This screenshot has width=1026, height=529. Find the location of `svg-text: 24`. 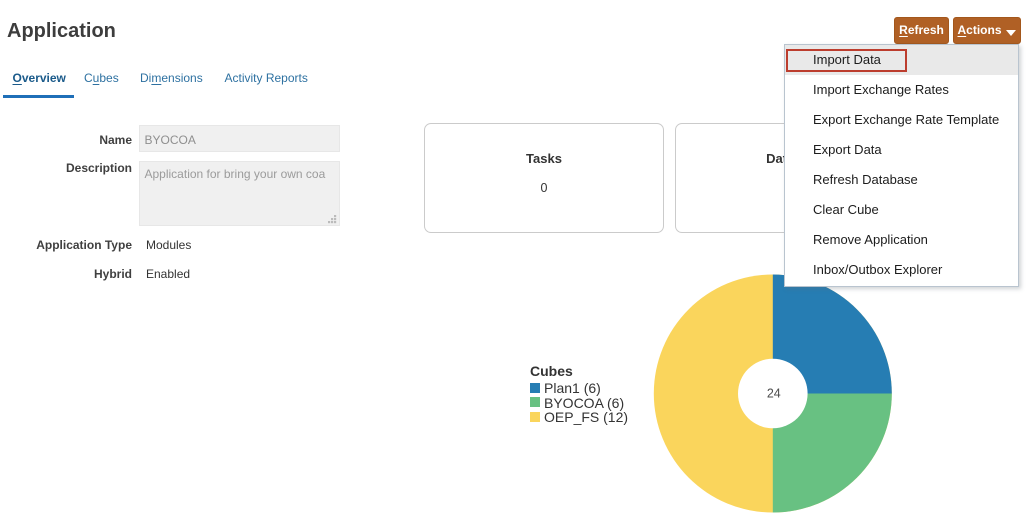

svg-text: 24 is located at coordinates (774, 394).